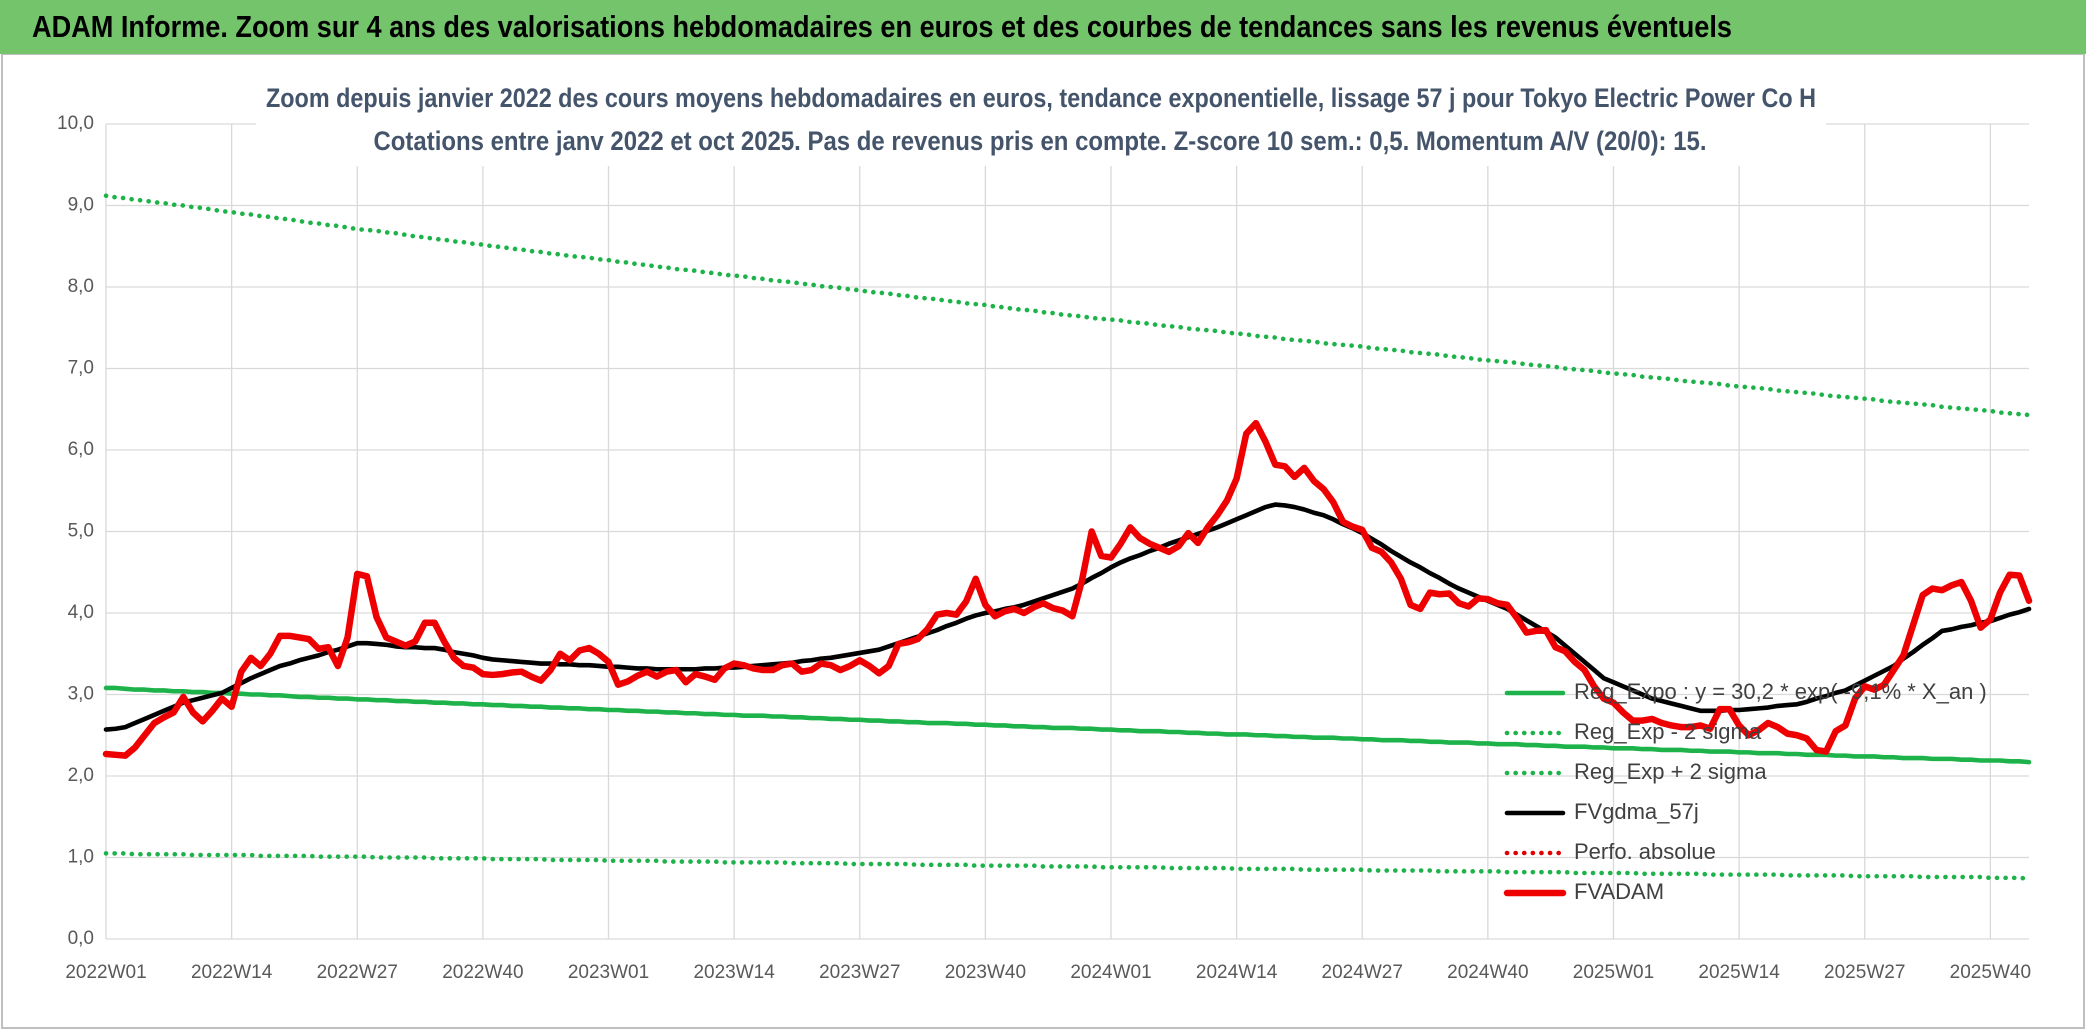 Image resolution: width=2086 pixels, height=1031 pixels. Describe the element at coordinates (75, 123) in the screenshot. I see `y-tick-label: 10,0` at that location.